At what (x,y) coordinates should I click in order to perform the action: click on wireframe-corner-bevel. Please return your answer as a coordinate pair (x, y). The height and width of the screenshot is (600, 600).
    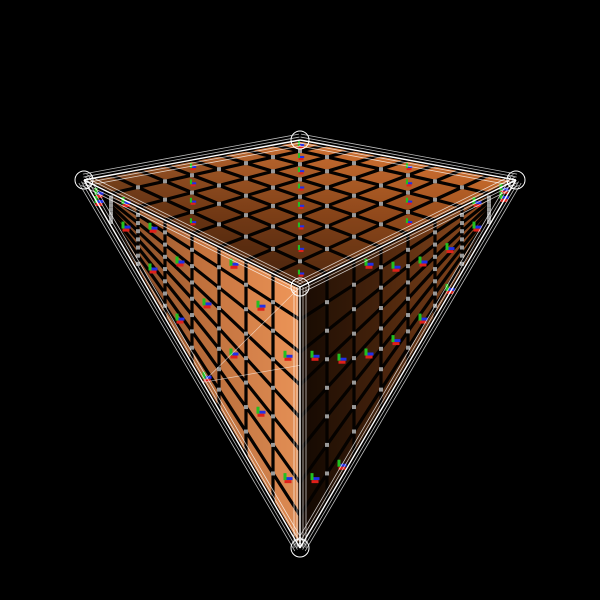
    Looking at the image, I should click on (516, 180).